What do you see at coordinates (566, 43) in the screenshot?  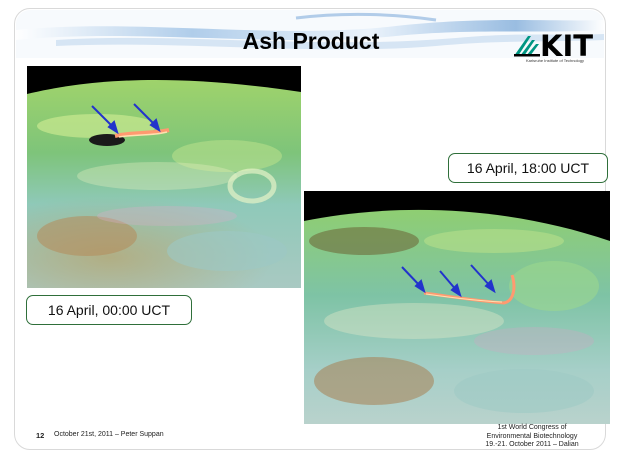 I see `logo-text: KIT` at bounding box center [566, 43].